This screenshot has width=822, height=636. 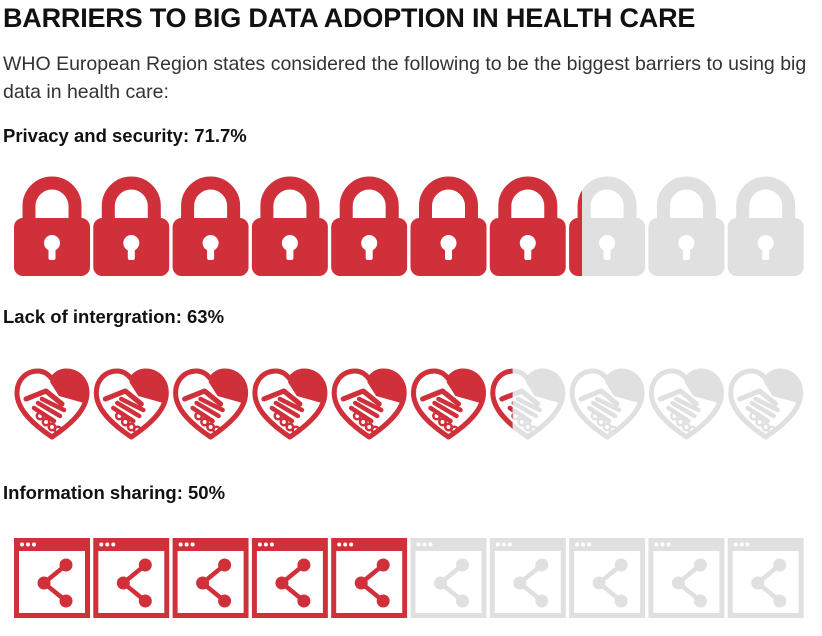 I want to click on handshake-icon-row, so click(x=409, y=404).